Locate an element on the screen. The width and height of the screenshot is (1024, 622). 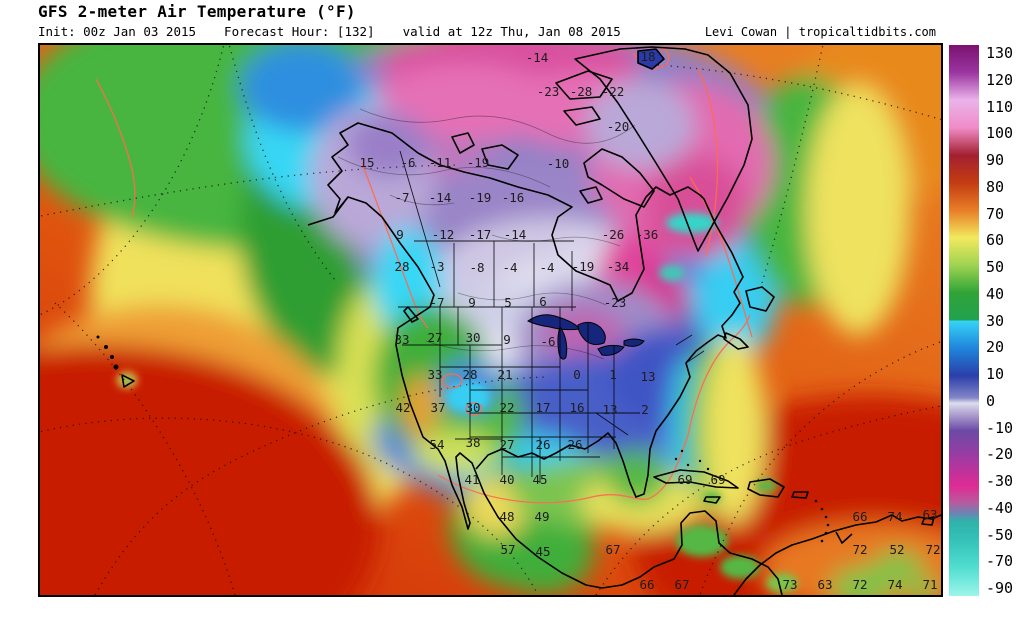
colorbar-tick-label: 40 is located at coordinates (995, 293).